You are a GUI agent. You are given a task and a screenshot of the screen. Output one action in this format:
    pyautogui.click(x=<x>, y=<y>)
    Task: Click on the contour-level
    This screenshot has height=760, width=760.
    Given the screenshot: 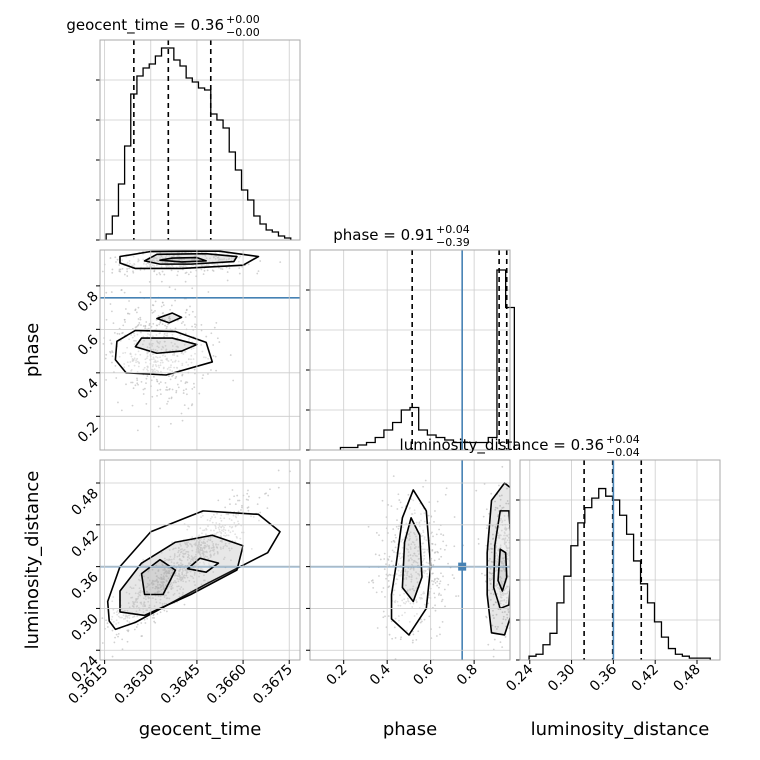 What is the action you would take?
    pyautogui.click(x=501, y=560)
    